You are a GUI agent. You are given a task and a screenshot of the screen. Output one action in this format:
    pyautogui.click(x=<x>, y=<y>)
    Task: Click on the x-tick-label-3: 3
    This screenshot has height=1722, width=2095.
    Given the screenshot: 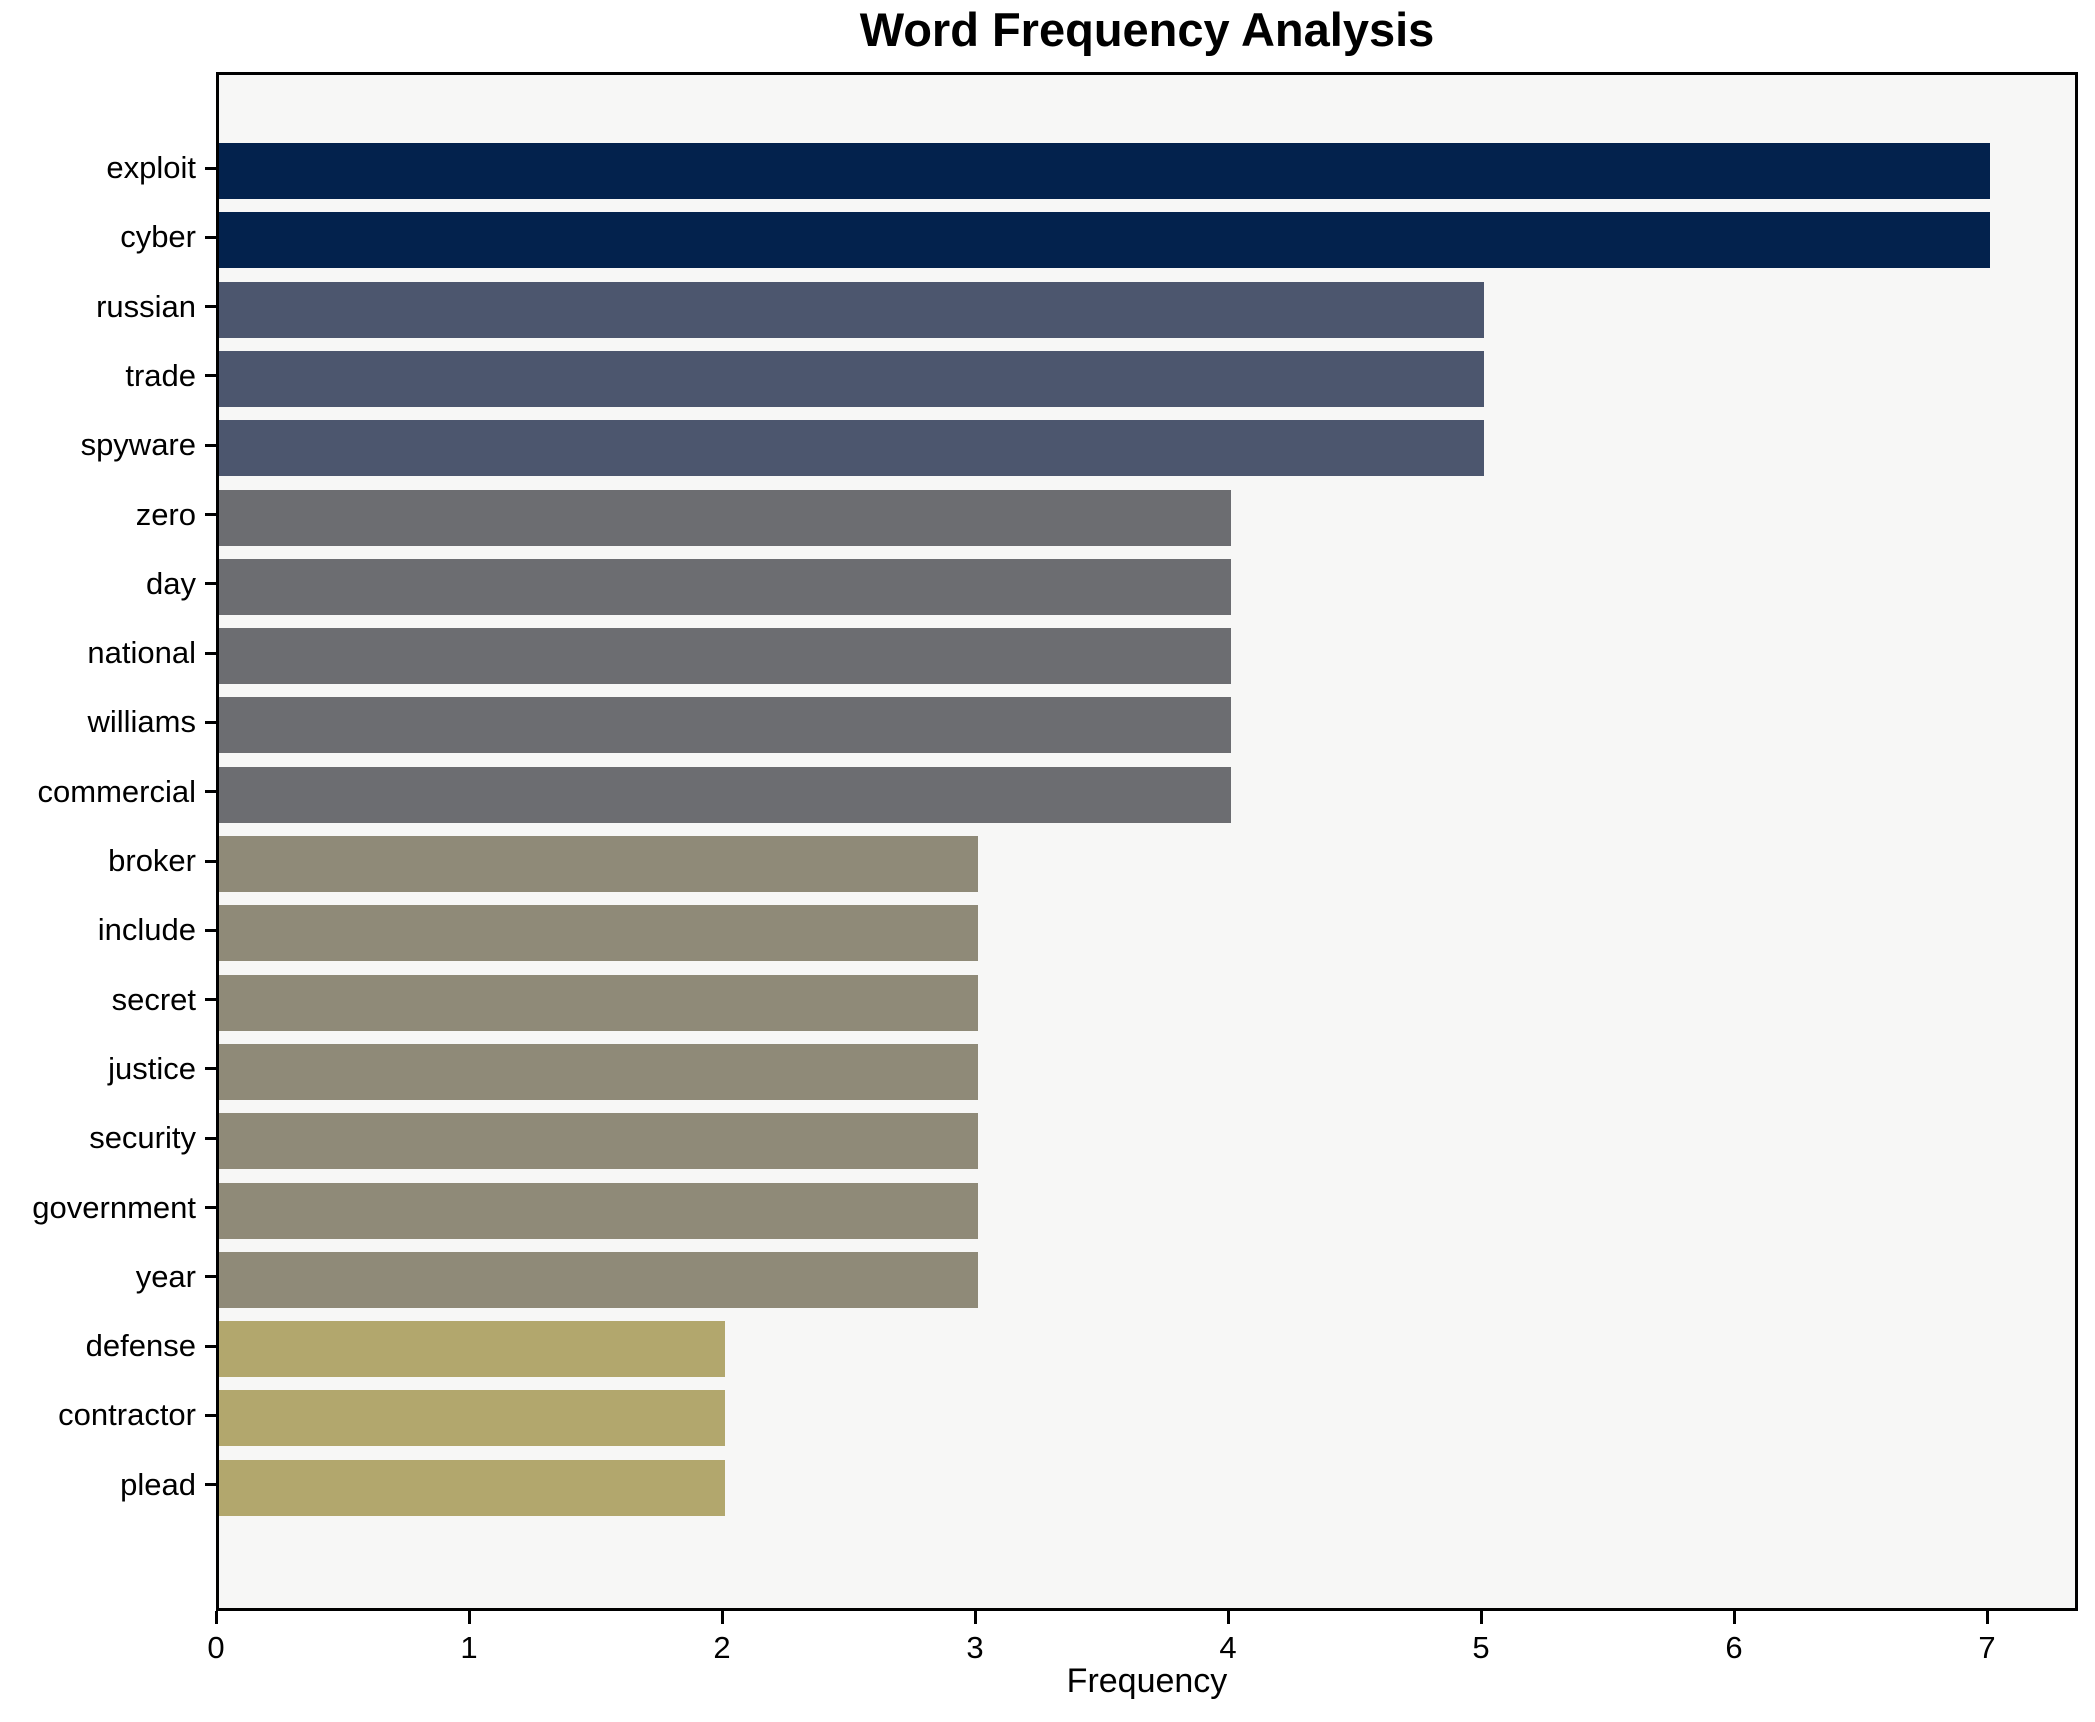 What is the action you would take?
    pyautogui.click(x=975, y=1647)
    